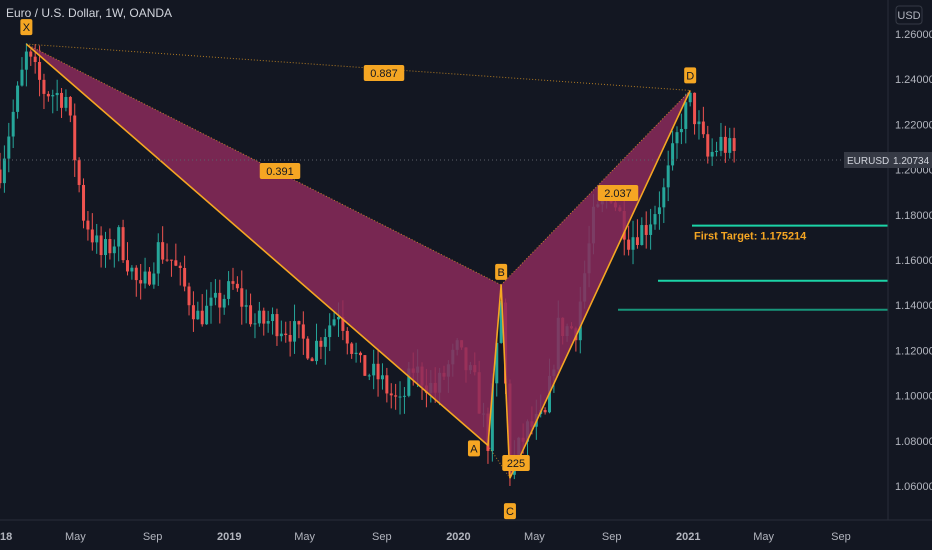 The width and height of the screenshot is (932, 550). I want to click on pattern-point-label: D, so click(690, 76).